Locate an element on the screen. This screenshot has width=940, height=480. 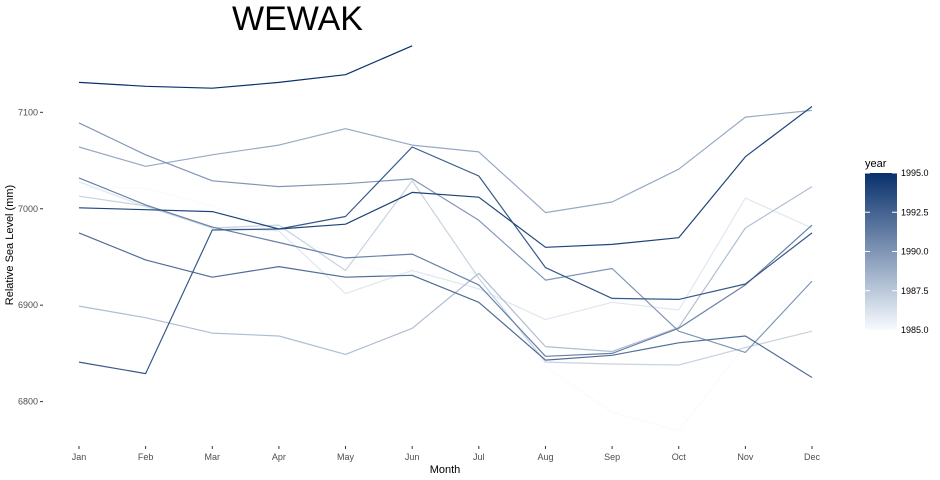
legend-ticks: 1985.0 1987.5 1990.0 1992.5 1995.0 is located at coordinates (897, 251).